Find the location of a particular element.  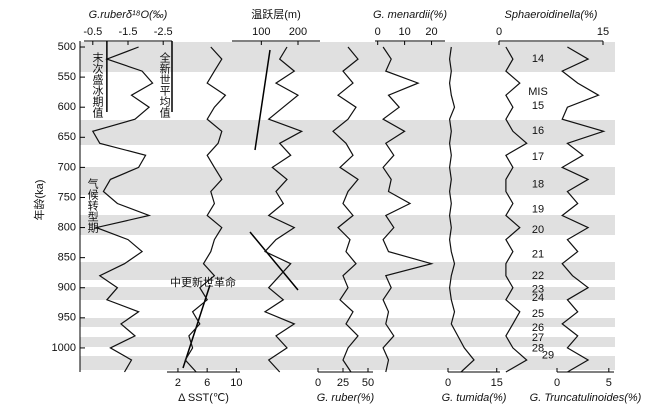

mis-label: 29 is located at coordinates (548, 356).